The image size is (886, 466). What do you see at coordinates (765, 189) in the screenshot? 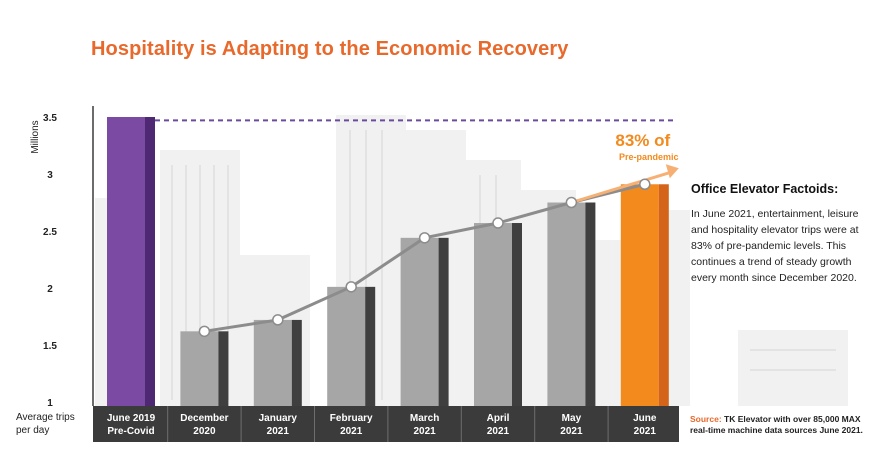
I see `factoids-heading: Office Elevator Factoids:` at bounding box center [765, 189].